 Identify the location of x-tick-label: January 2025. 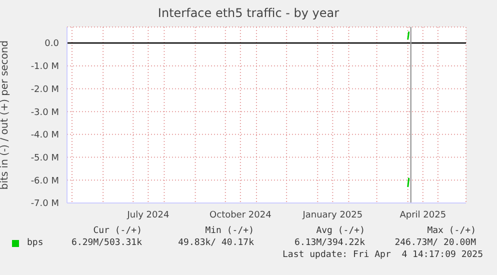
(332, 215).